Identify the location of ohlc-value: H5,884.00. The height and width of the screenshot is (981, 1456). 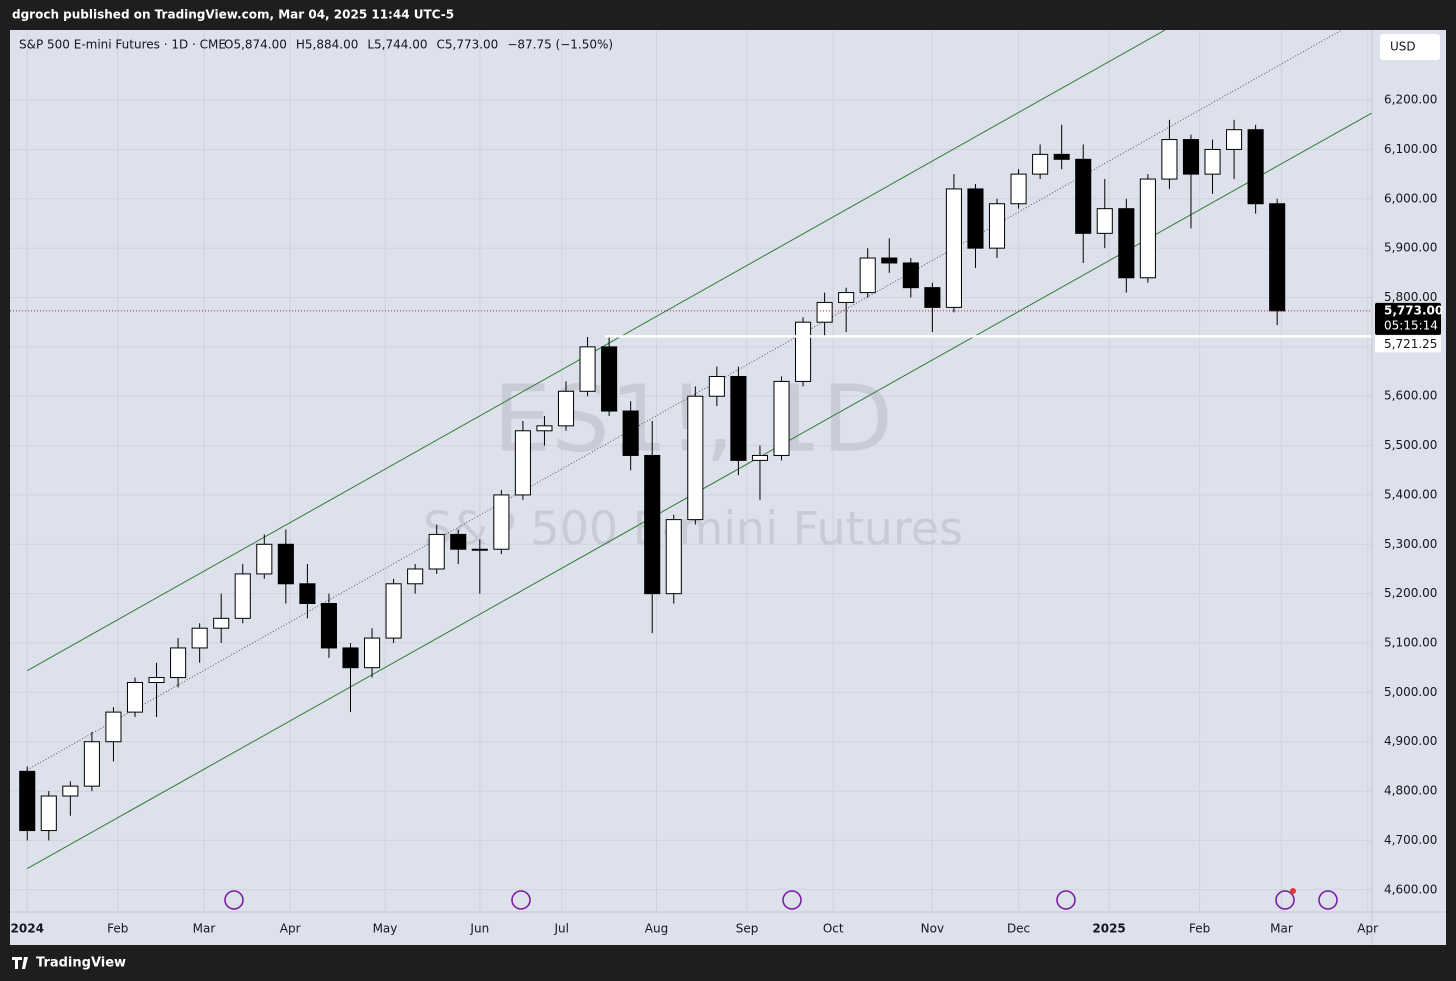
(327, 45).